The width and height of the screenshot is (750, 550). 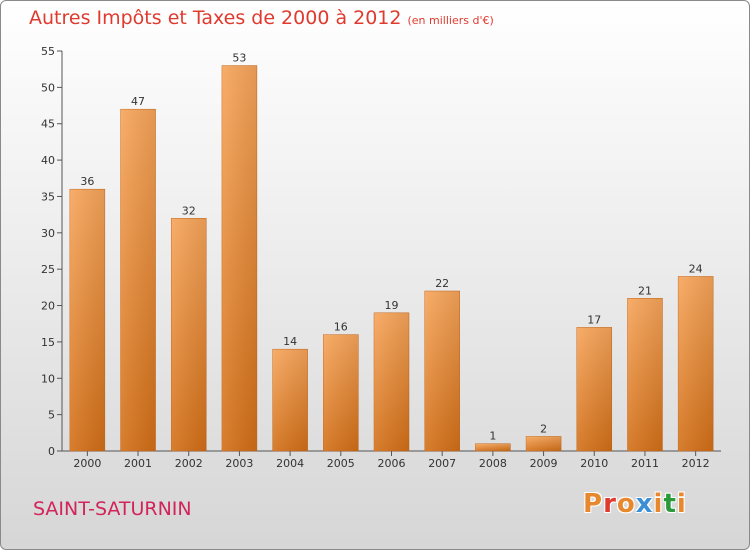 I want to click on x-tick-label: 2009, so click(x=544, y=463).